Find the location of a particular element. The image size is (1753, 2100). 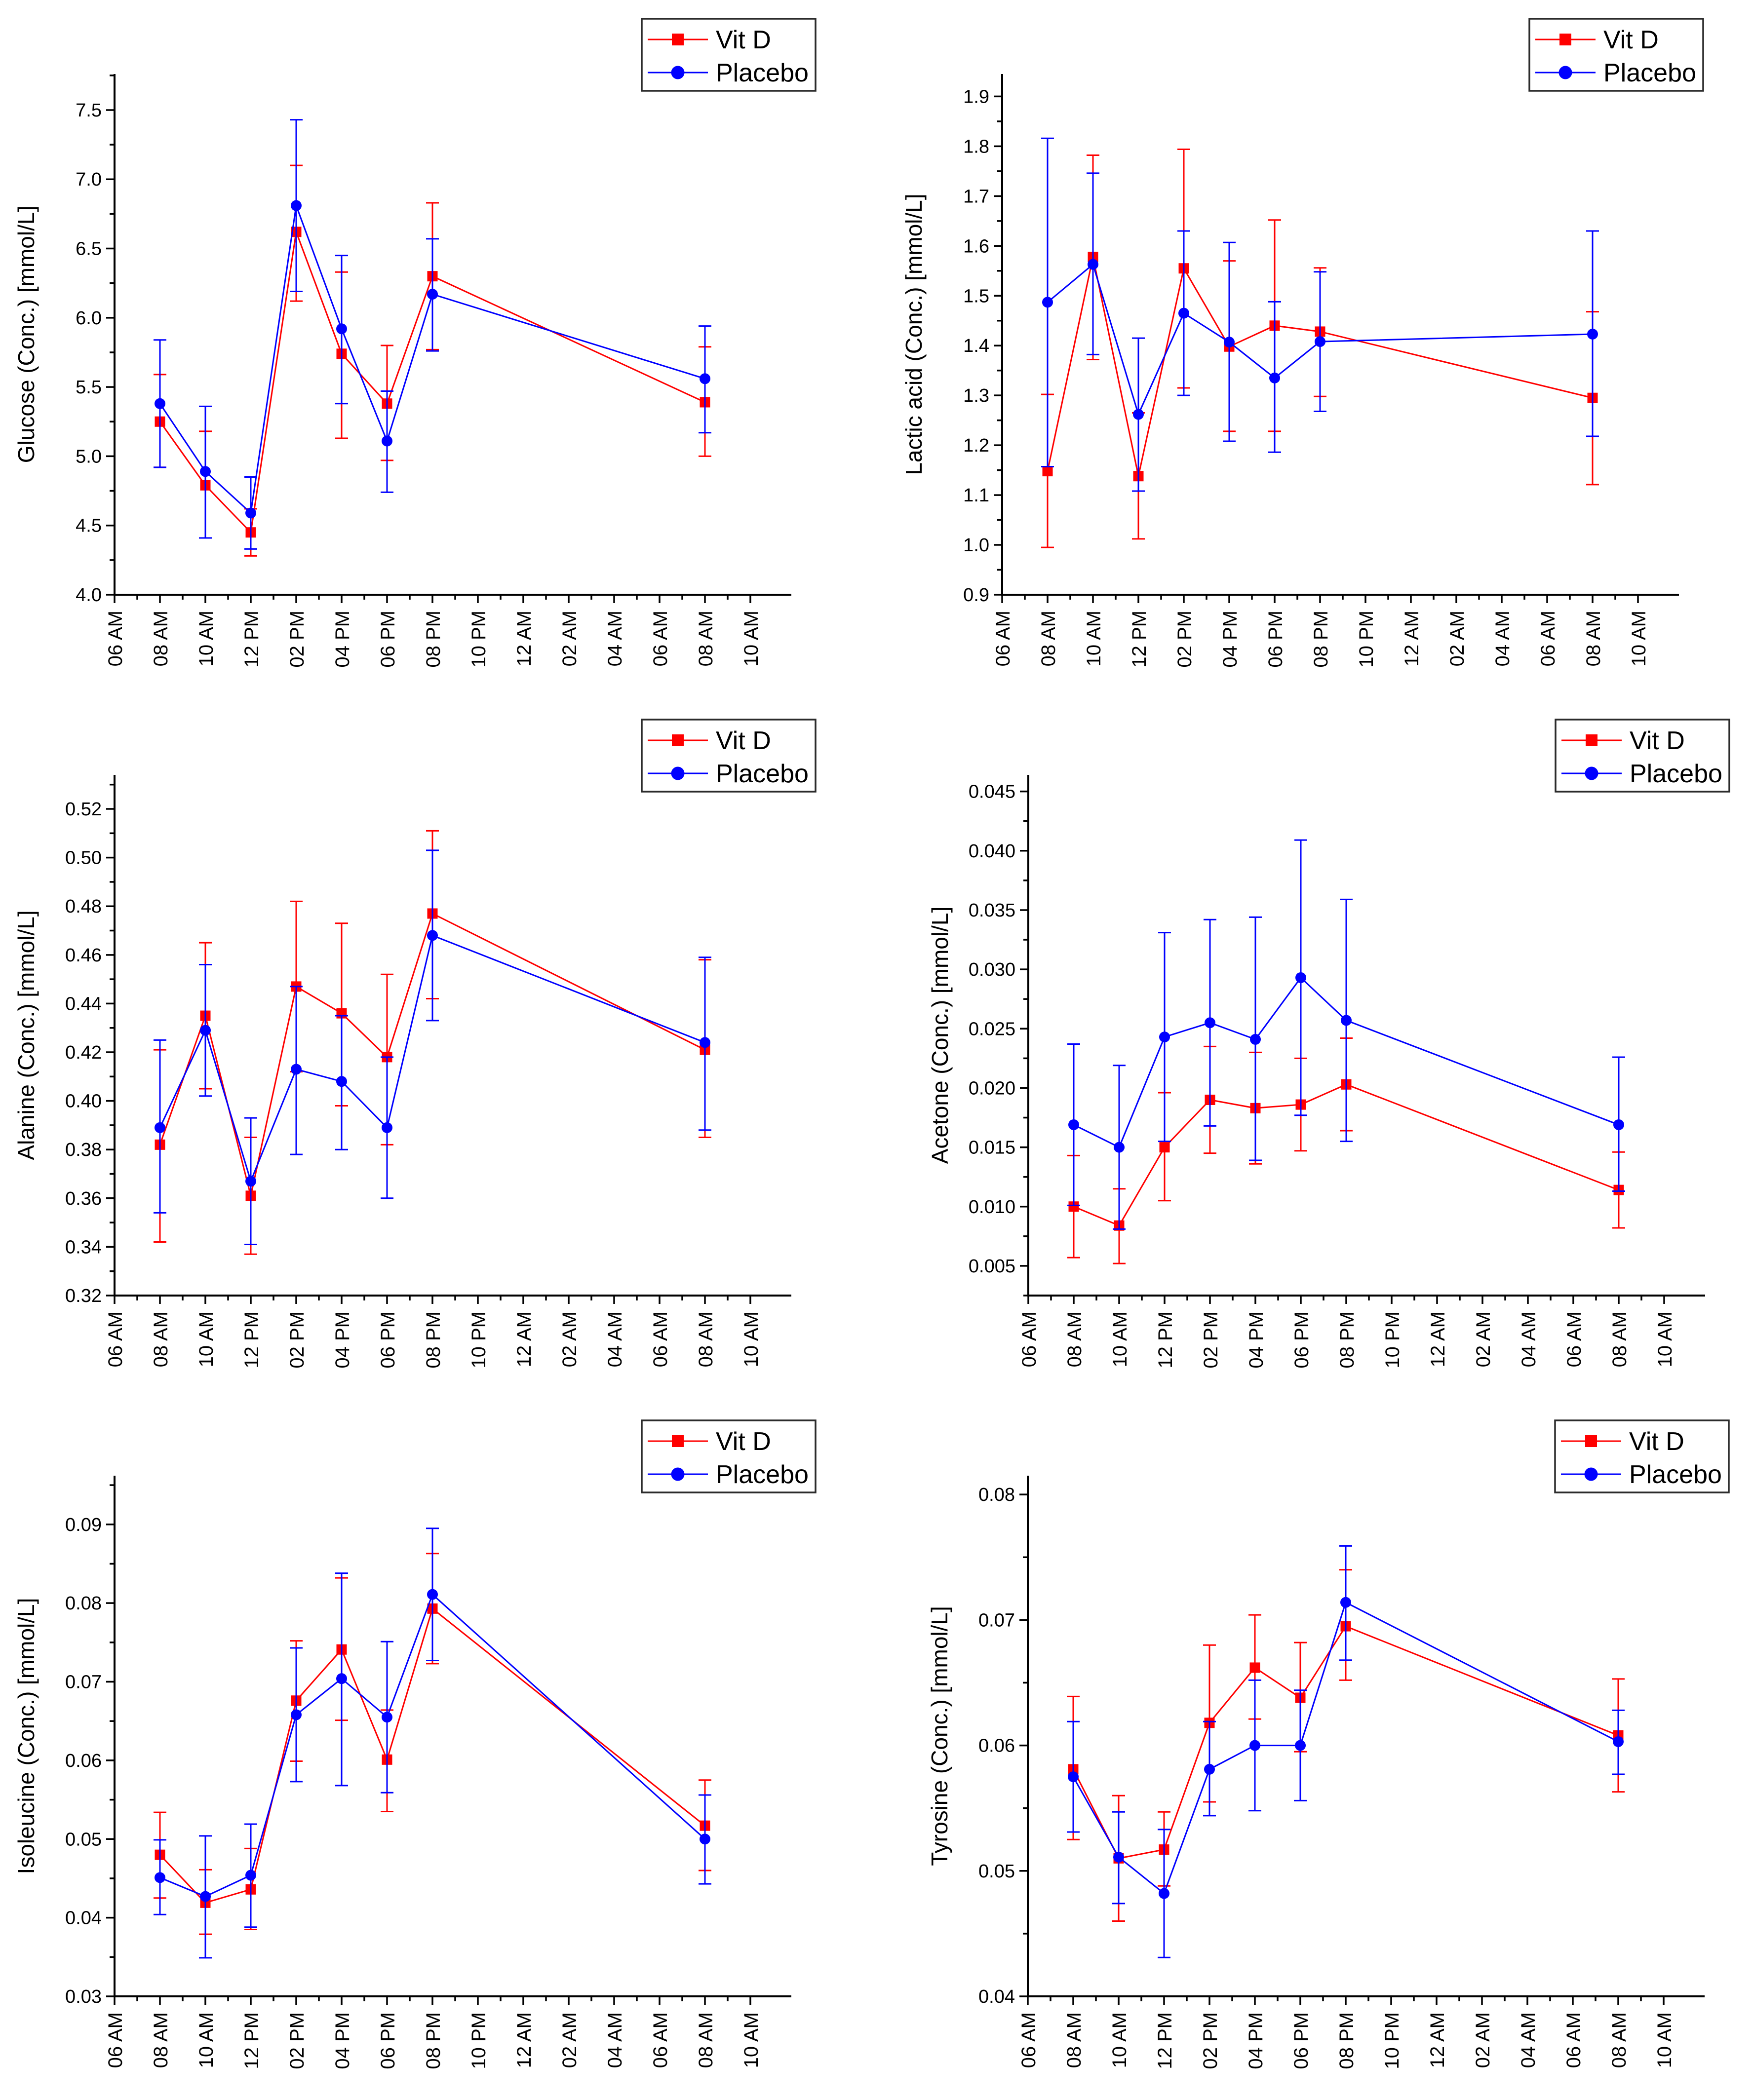

y-tick-label: 0.07 is located at coordinates (997, 1620).